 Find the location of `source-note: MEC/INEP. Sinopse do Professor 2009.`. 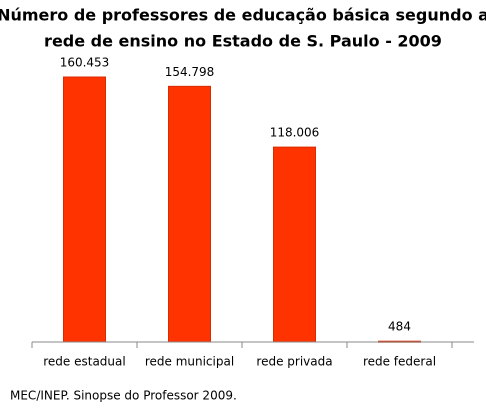

source-note: MEC/INEP. Sinopse do Professor 2009. is located at coordinates (123, 396).